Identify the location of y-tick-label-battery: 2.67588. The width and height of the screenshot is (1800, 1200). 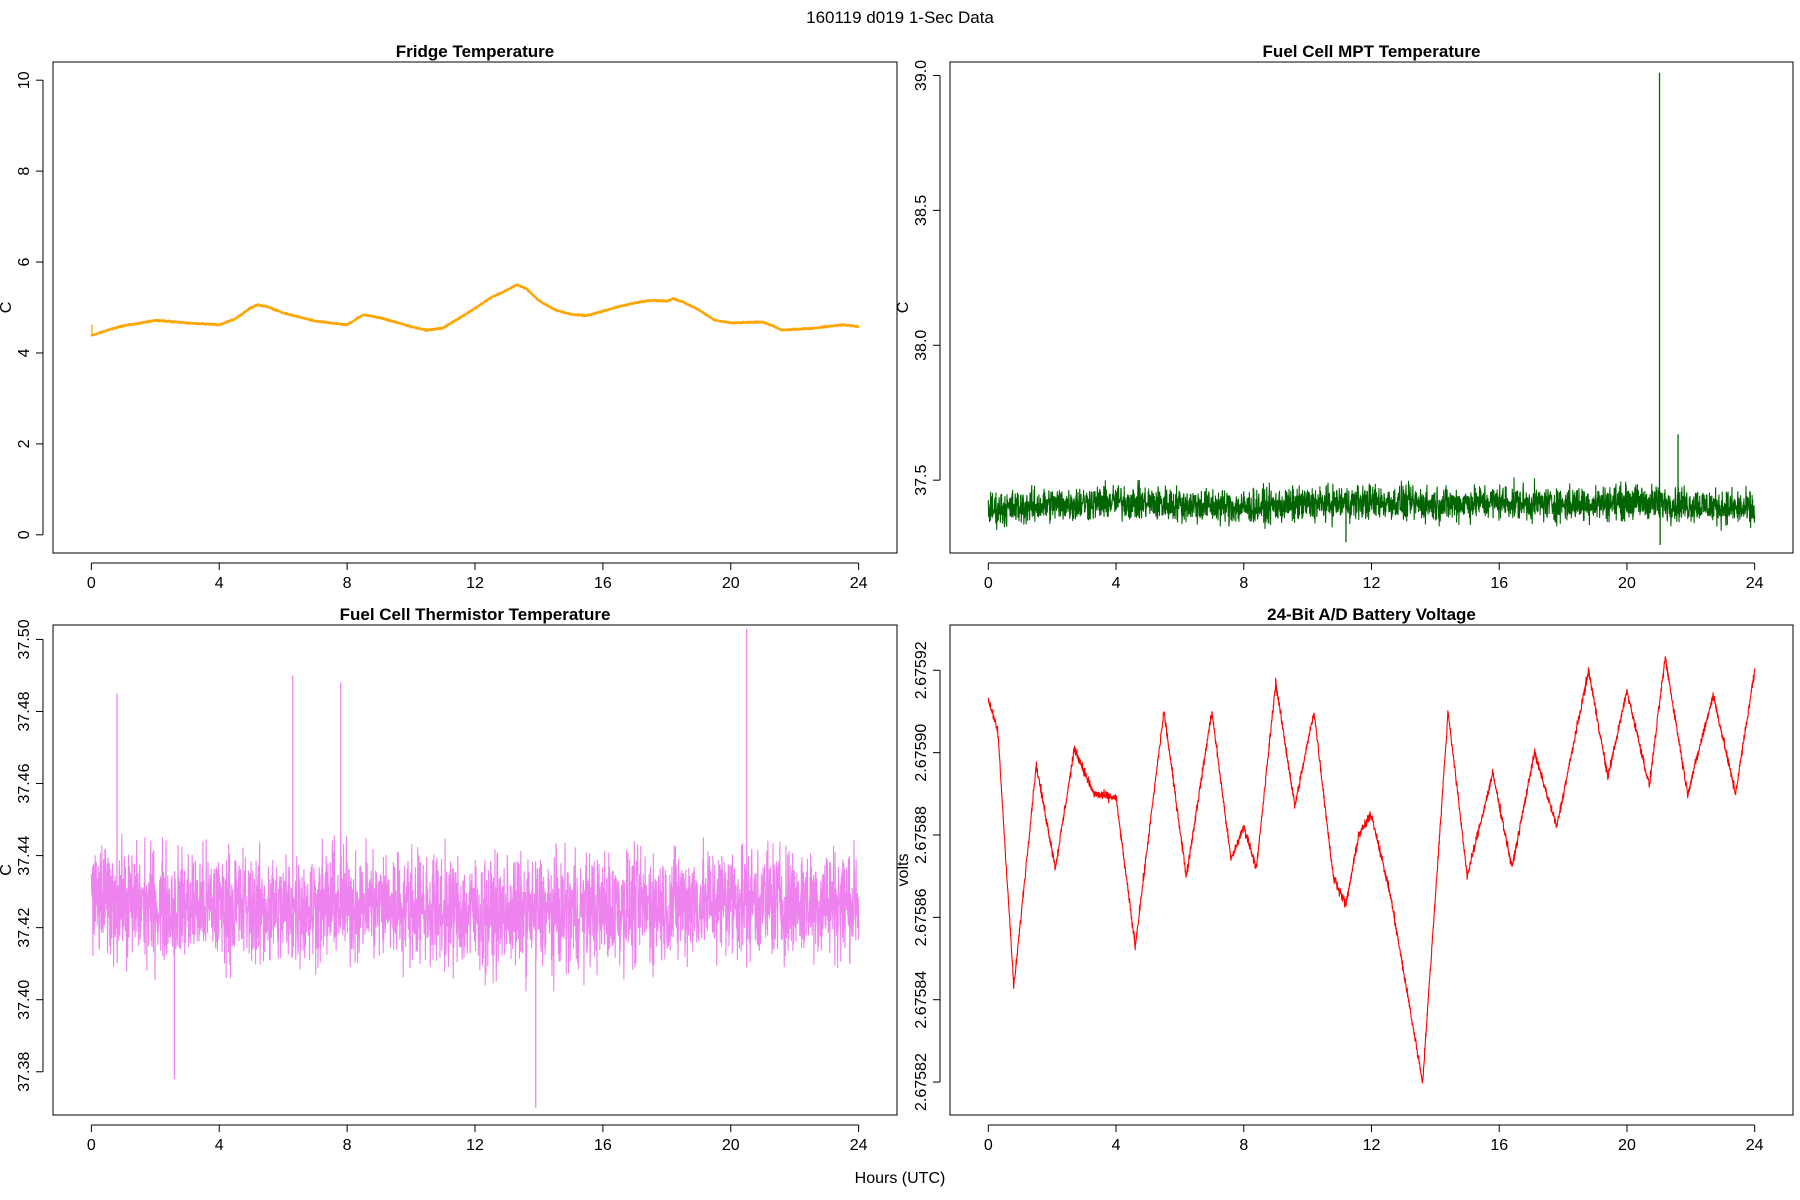
(921, 835).